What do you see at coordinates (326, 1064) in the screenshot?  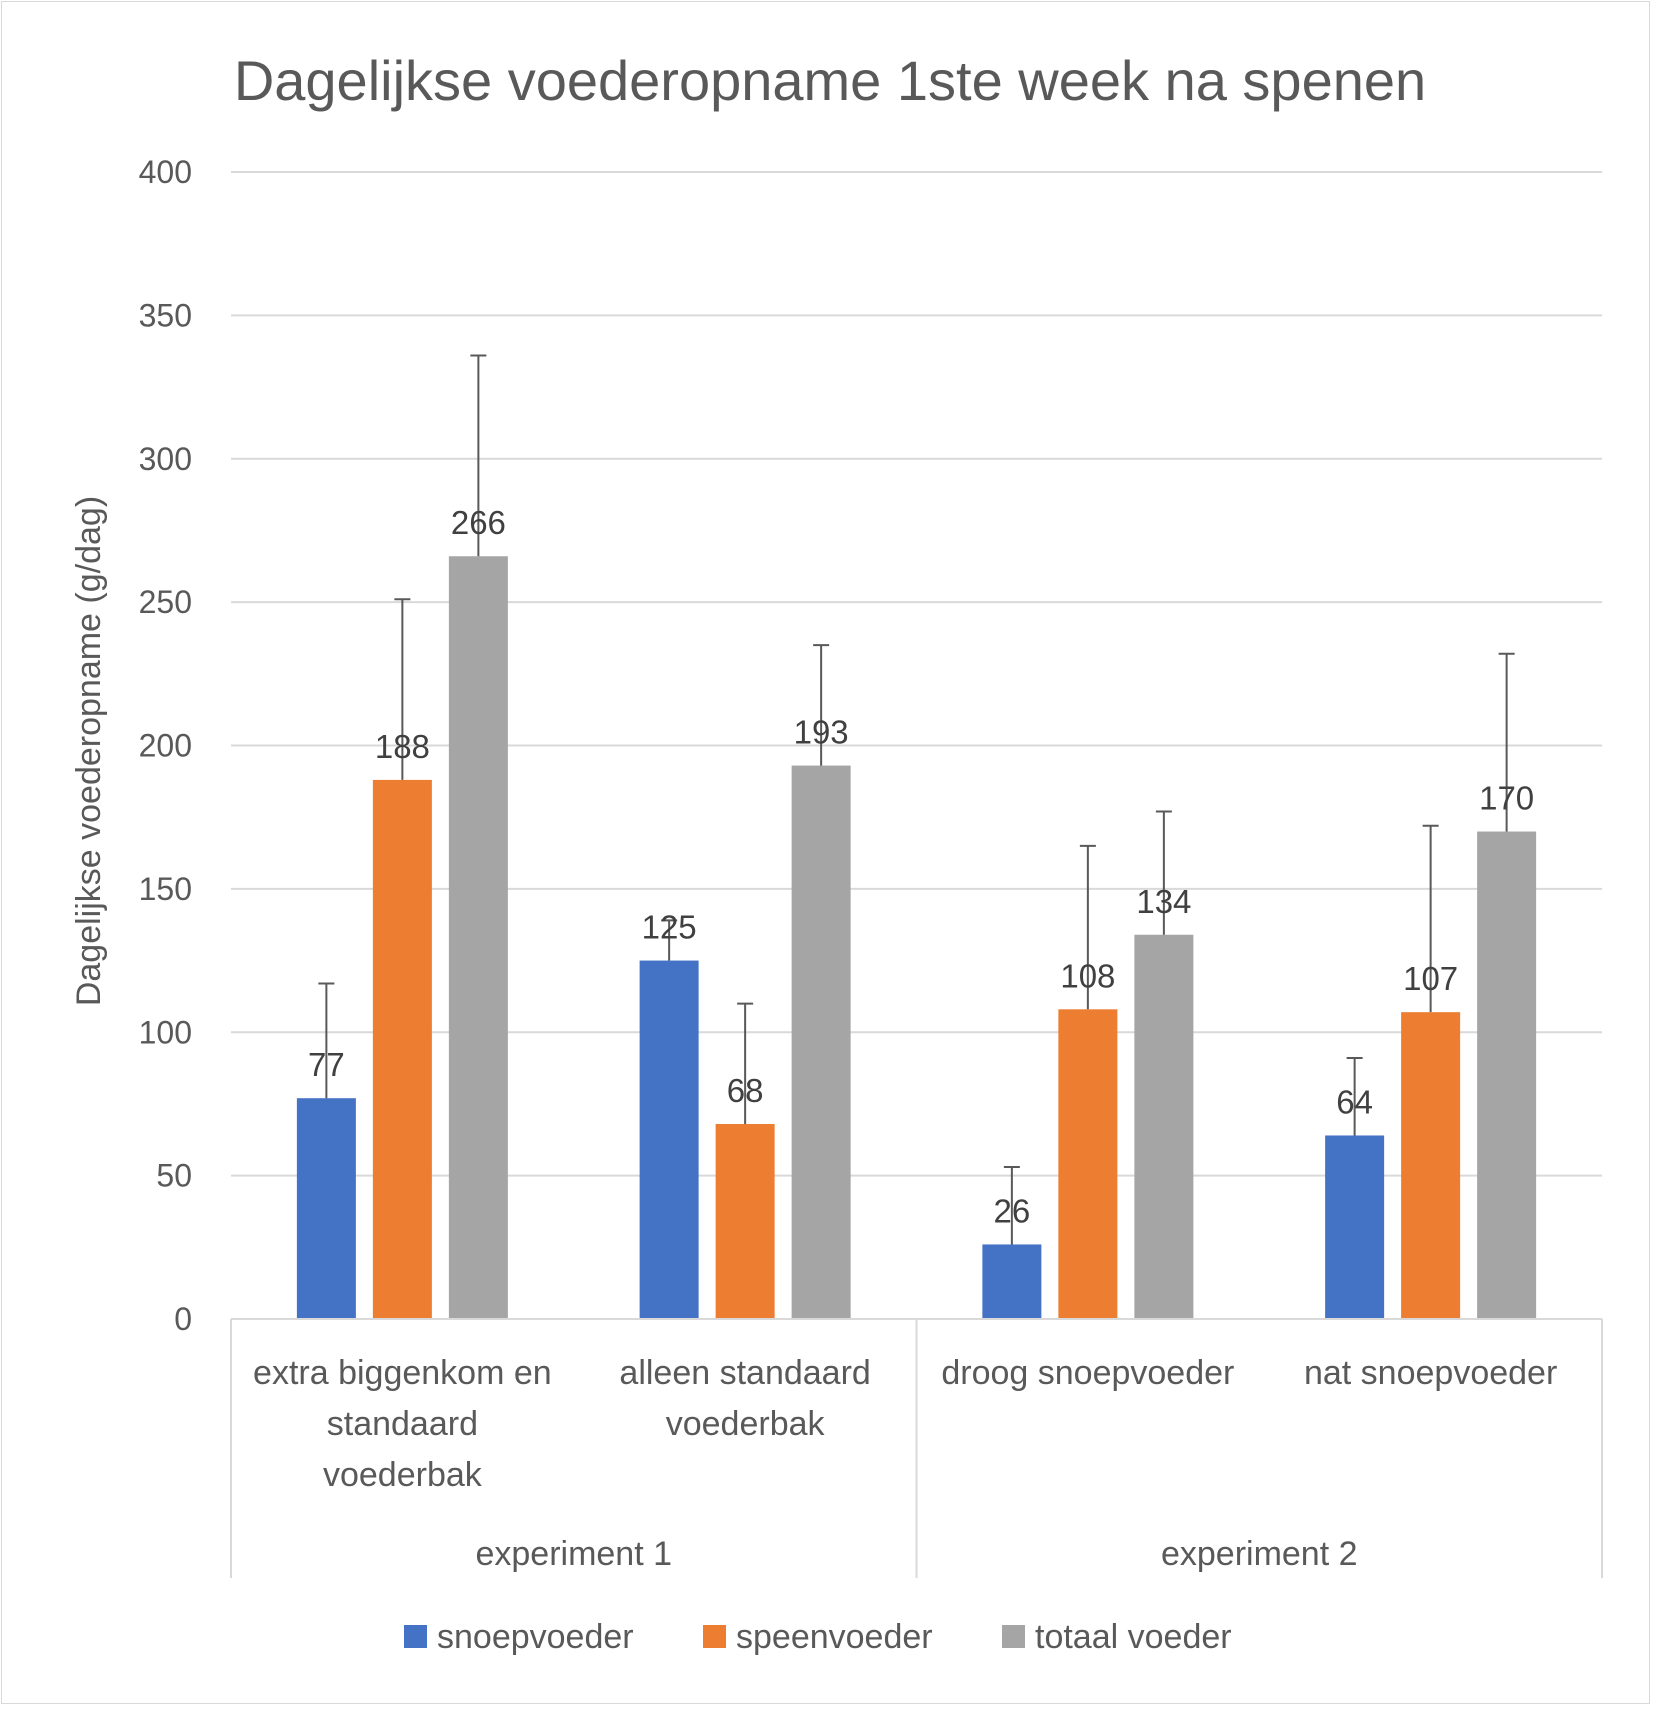 I see `data-label: 77` at bounding box center [326, 1064].